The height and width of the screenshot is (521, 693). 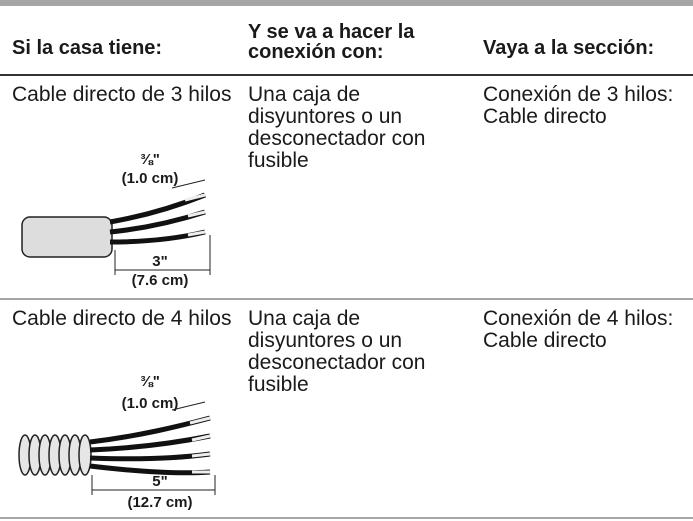 What do you see at coordinates (578, 329) in the screenshot?
I see `cell: Conexión de 4 hilos: Cable directo` at bounding box center [578, 329].